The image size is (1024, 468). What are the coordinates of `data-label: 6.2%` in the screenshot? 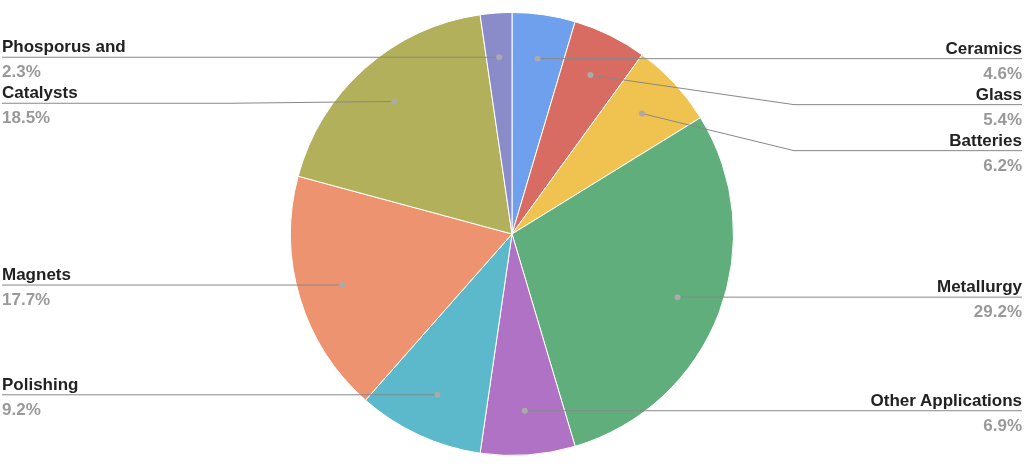 It's located at (1002, 165).